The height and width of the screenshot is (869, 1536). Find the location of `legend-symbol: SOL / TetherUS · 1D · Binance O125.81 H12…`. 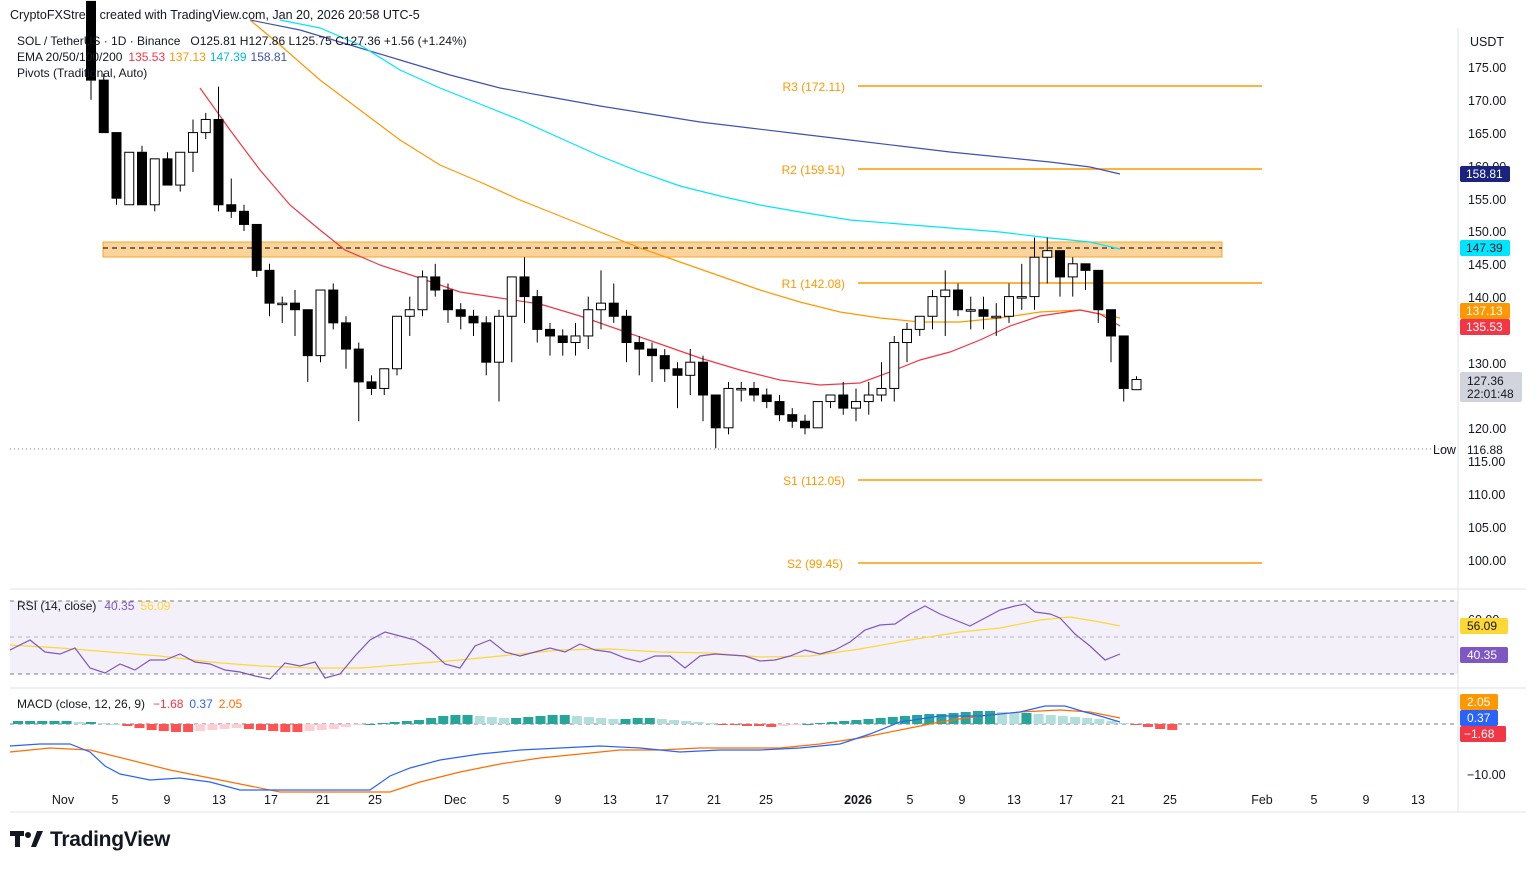

legend-symbol: SOL / TetherUS · 1D · Binance O125.81 H12… is located at coordinates (242, 41).